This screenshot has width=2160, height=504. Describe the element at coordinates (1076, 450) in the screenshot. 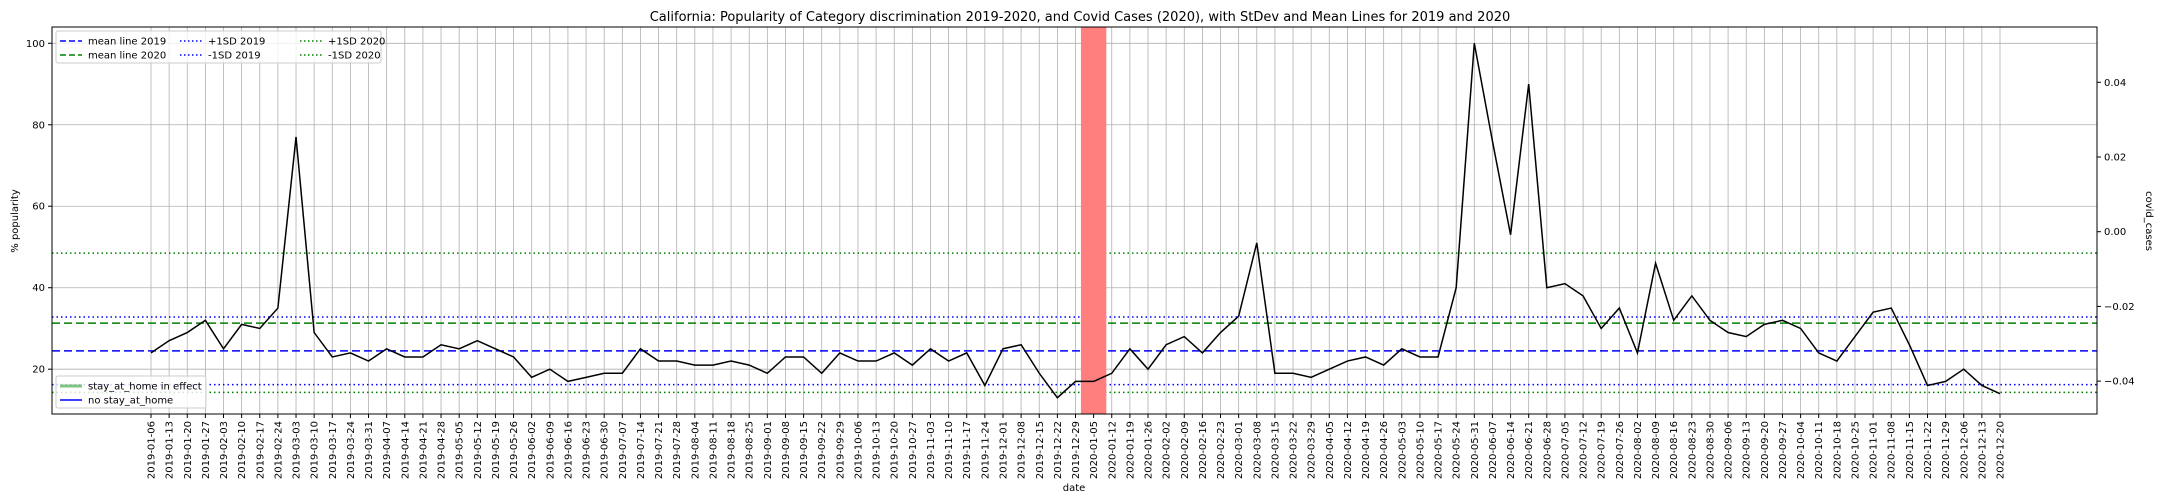

I see `x-tick-label: 2019-12-29` at that location.